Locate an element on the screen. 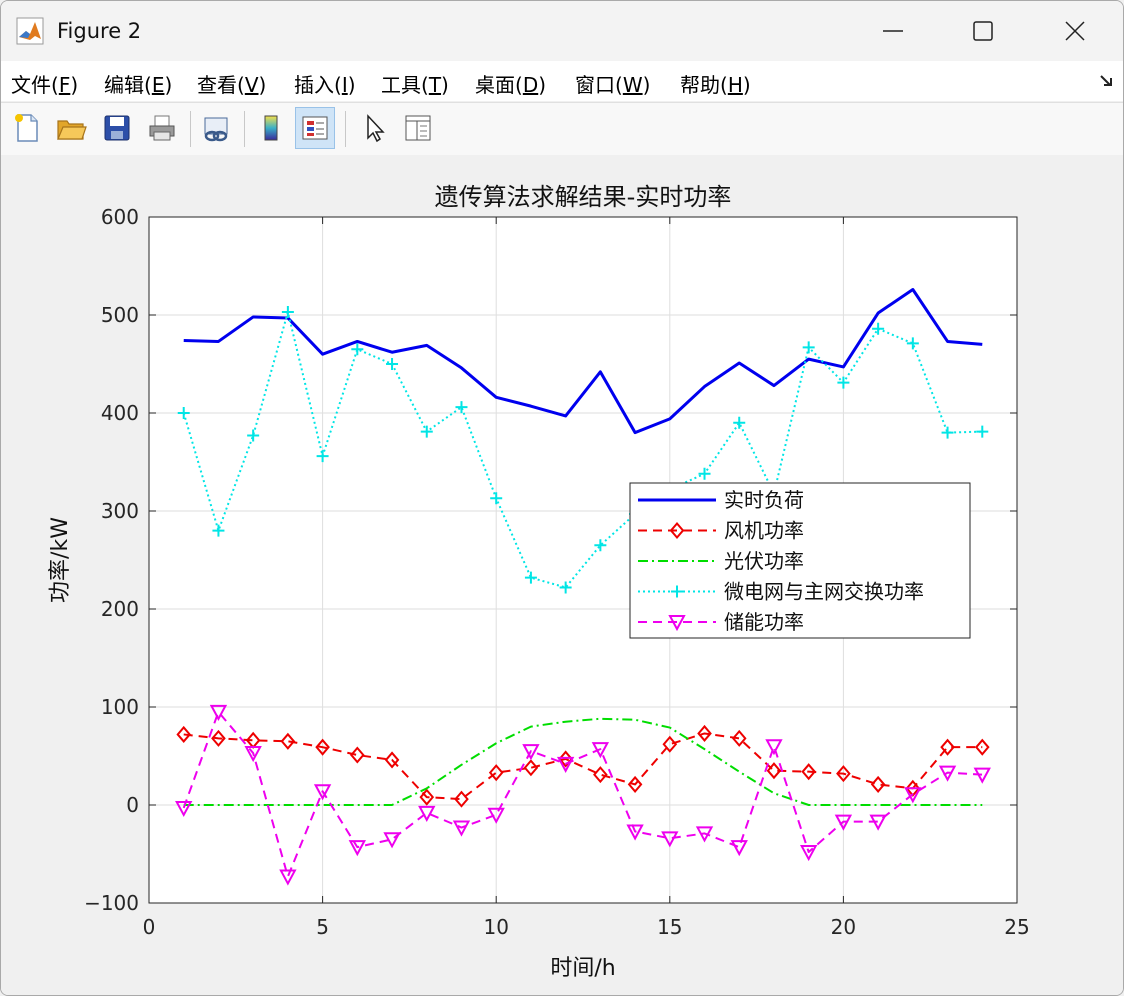 This screenshot has width=1124, height=996. new-file-button is located at coordinates (27, 128).